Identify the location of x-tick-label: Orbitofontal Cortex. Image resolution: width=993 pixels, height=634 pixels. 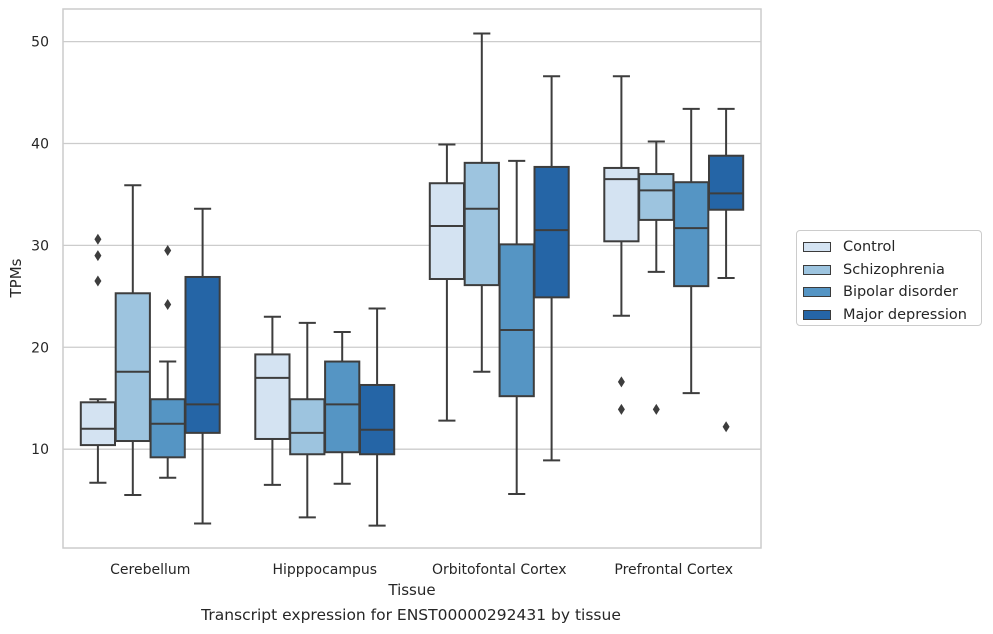
(499, 570).